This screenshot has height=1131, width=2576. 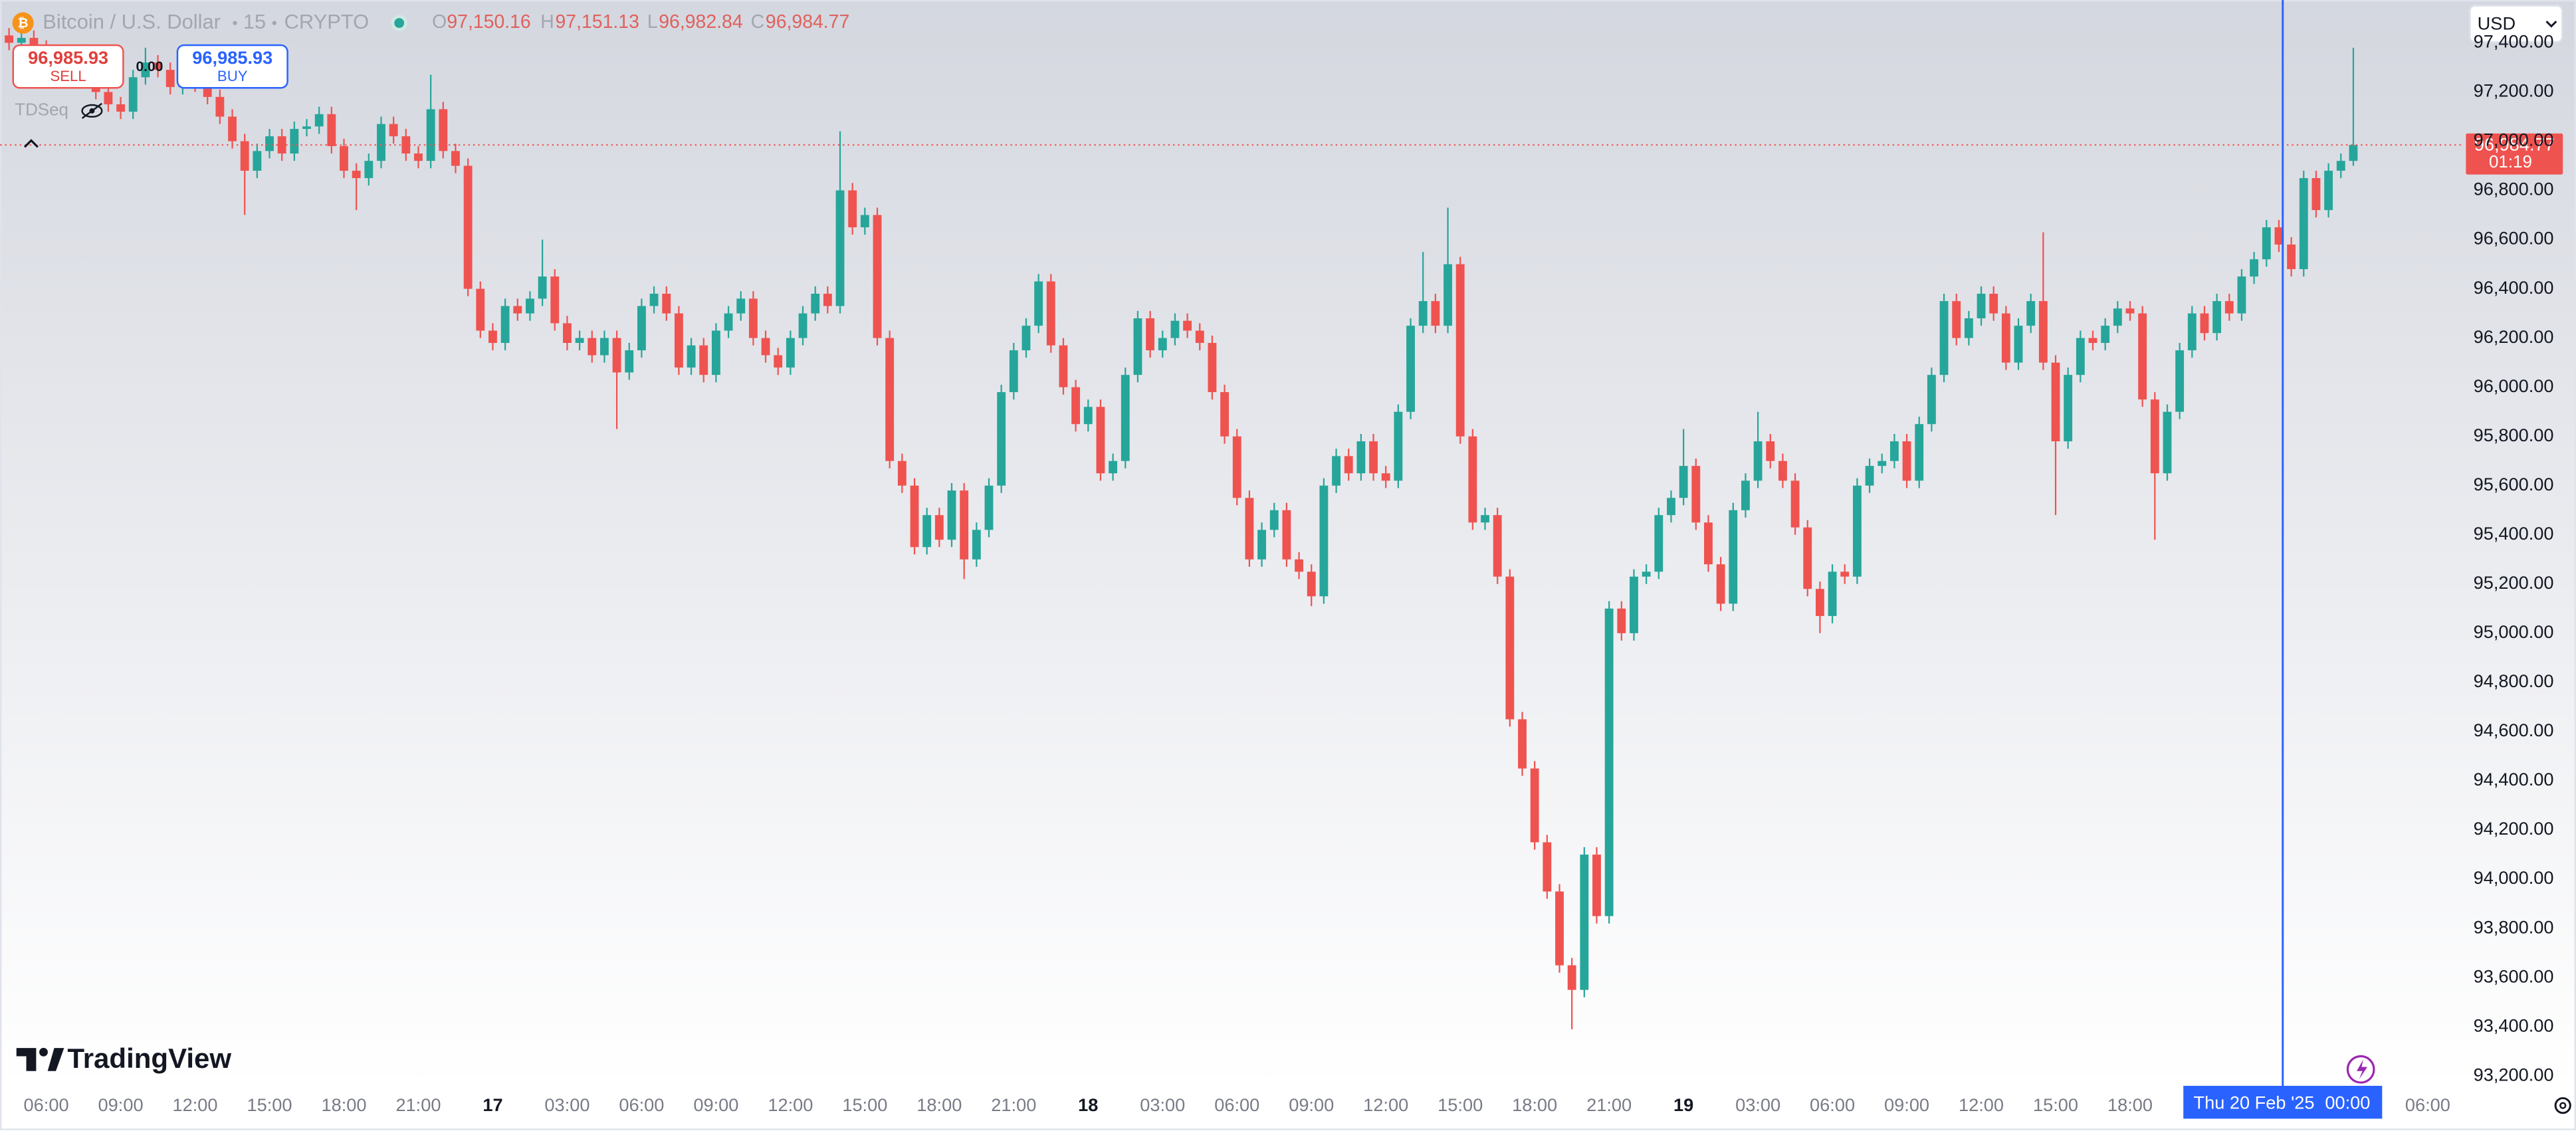 I want to click on y-tick-label: 96,000.00, so click(x=2514, y=385).